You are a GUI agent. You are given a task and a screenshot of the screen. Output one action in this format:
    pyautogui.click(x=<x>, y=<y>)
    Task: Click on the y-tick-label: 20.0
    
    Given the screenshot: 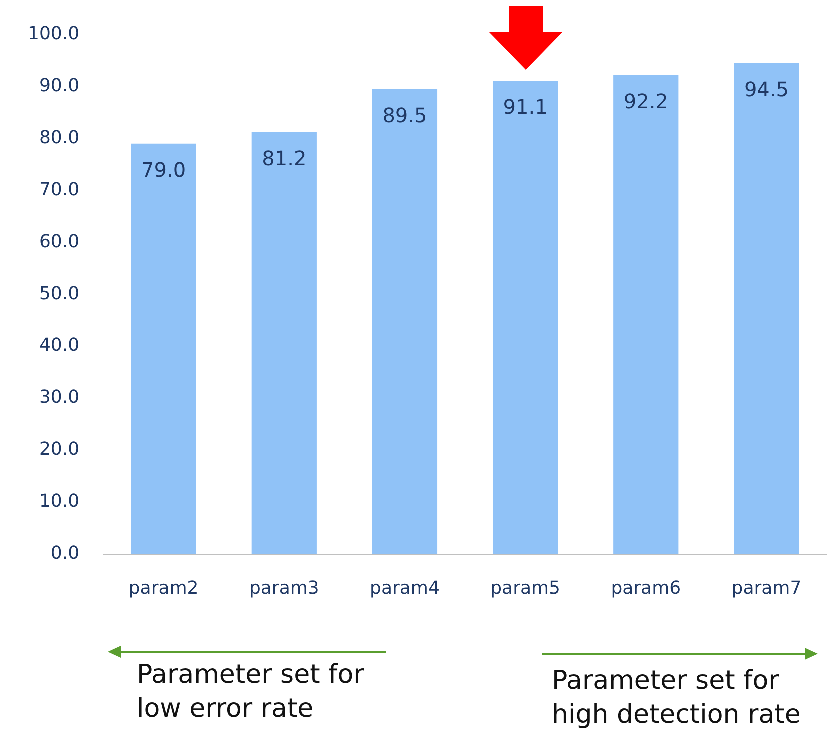 What is the action you would take?
    pyautogui.click(x=59, y=449)
    